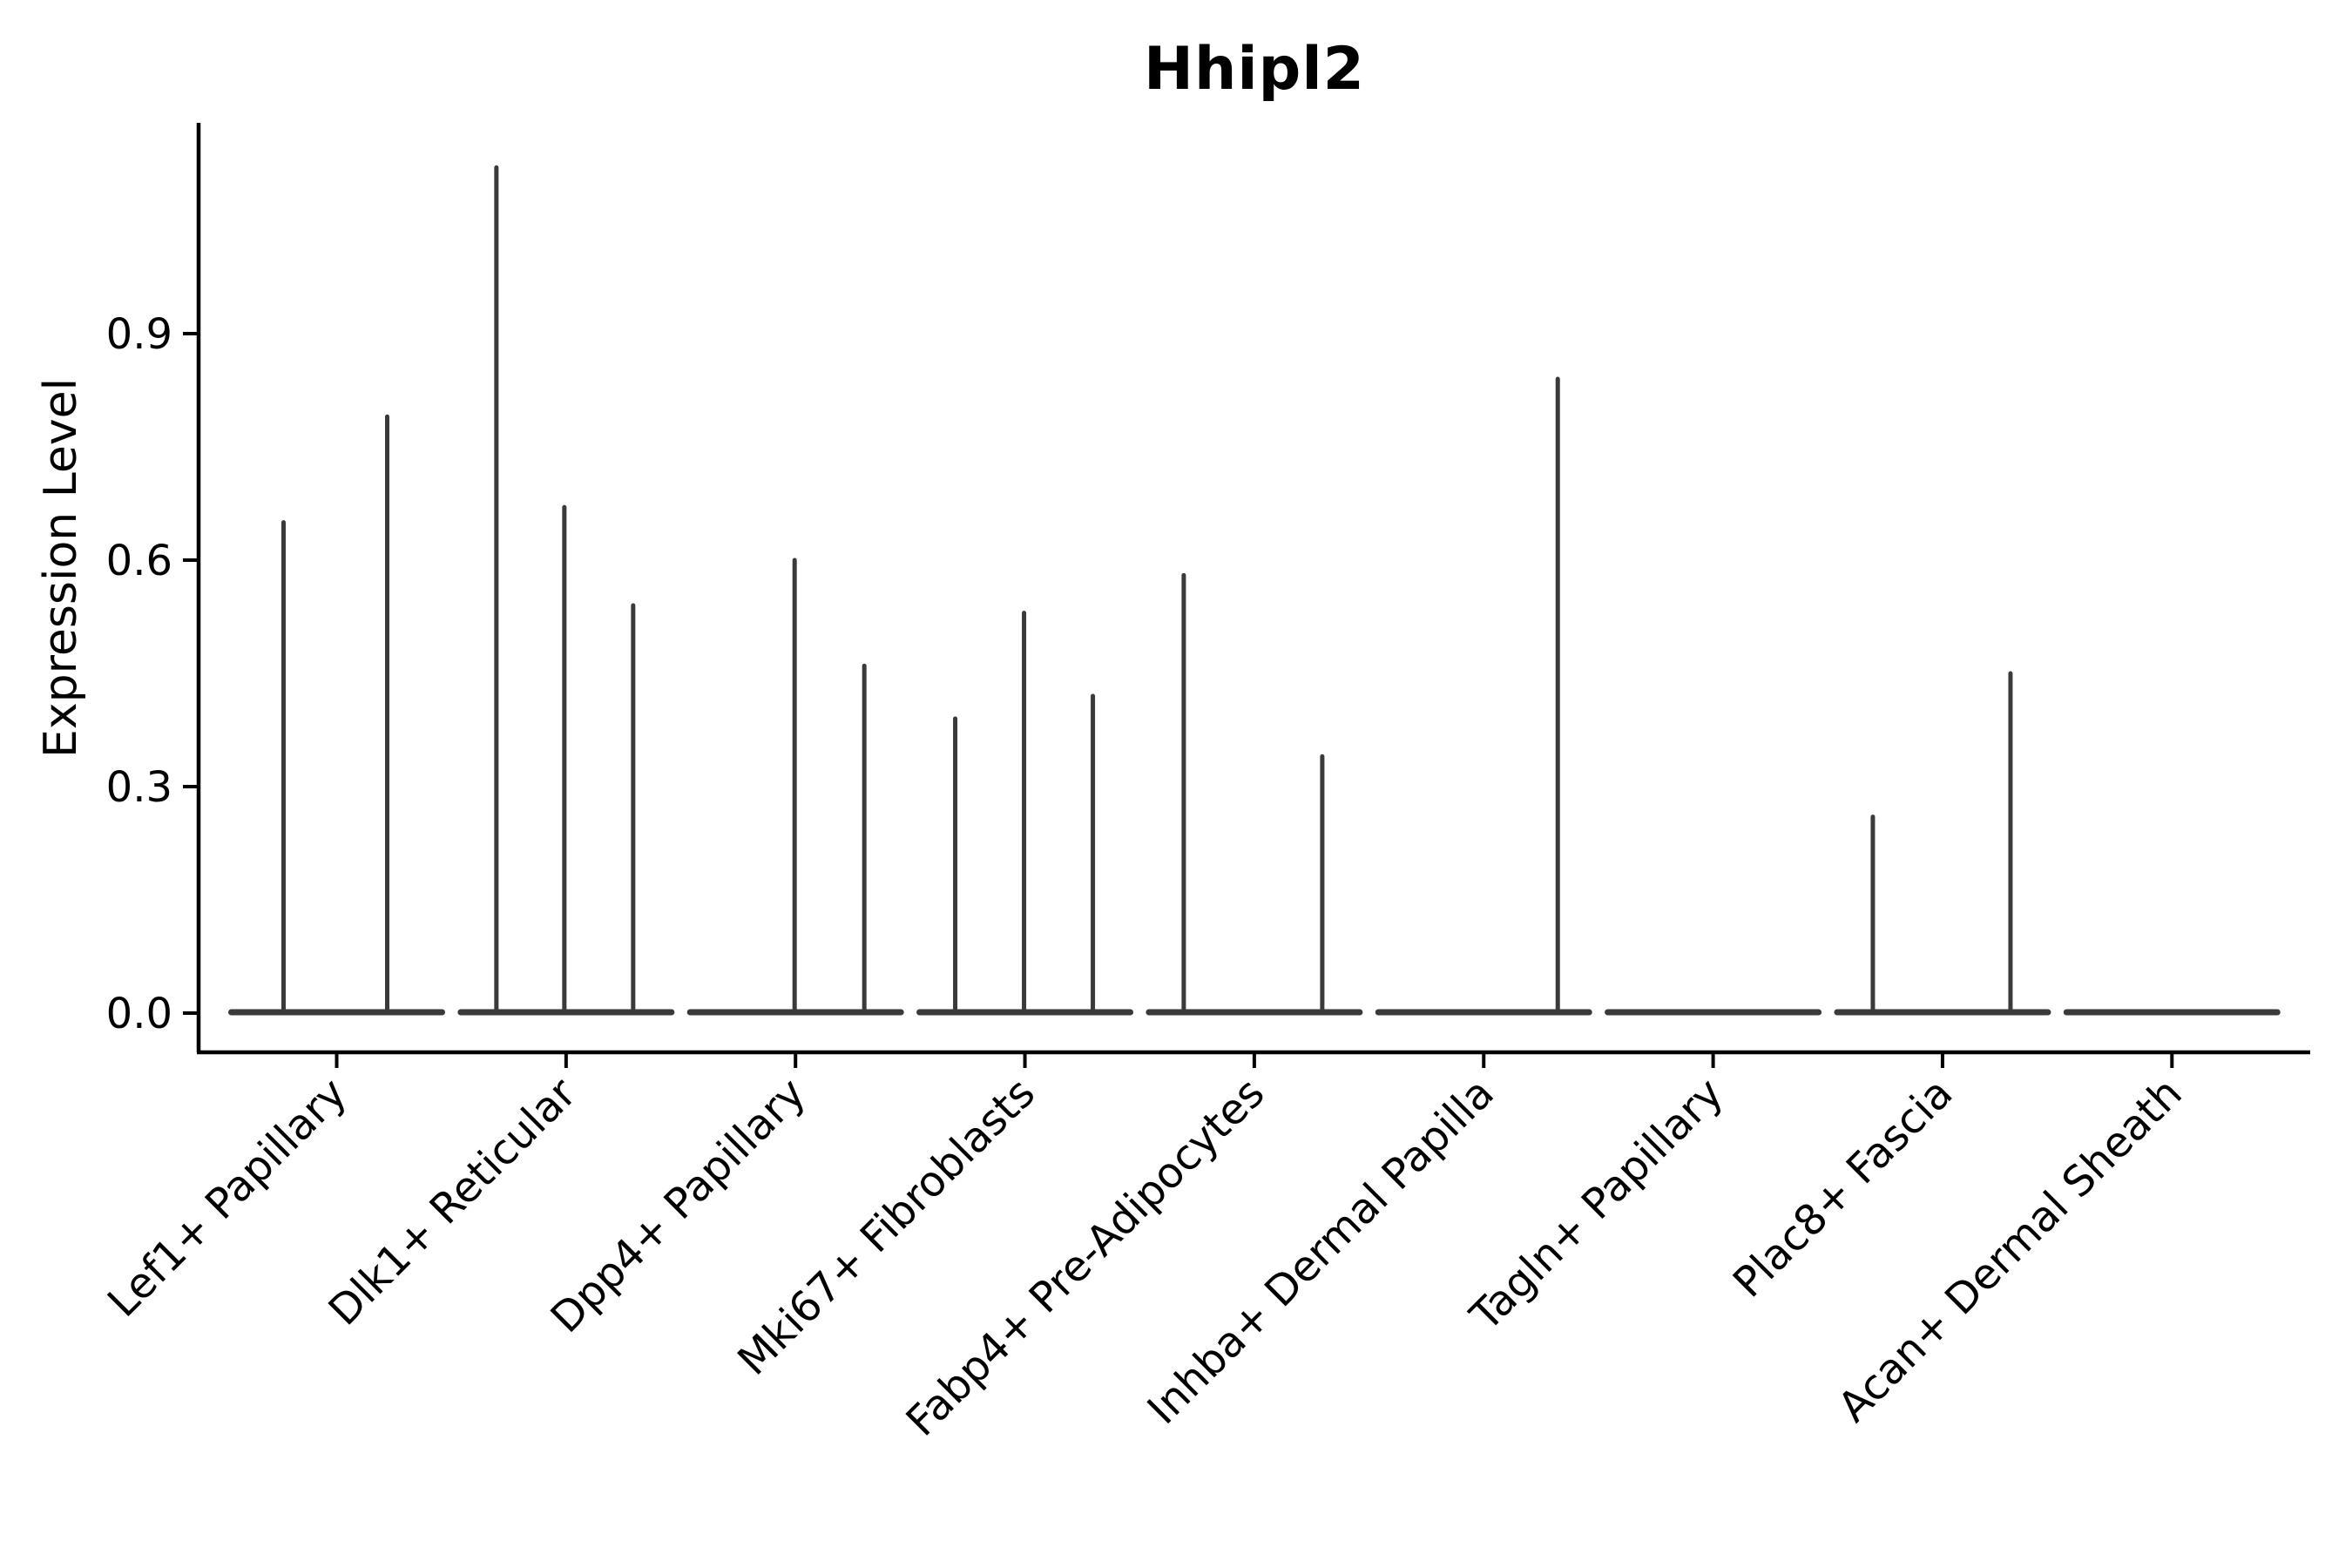 The image size is (2352, 1568). I want to click on y-tick-label: 0.0, so click(139, 1014).